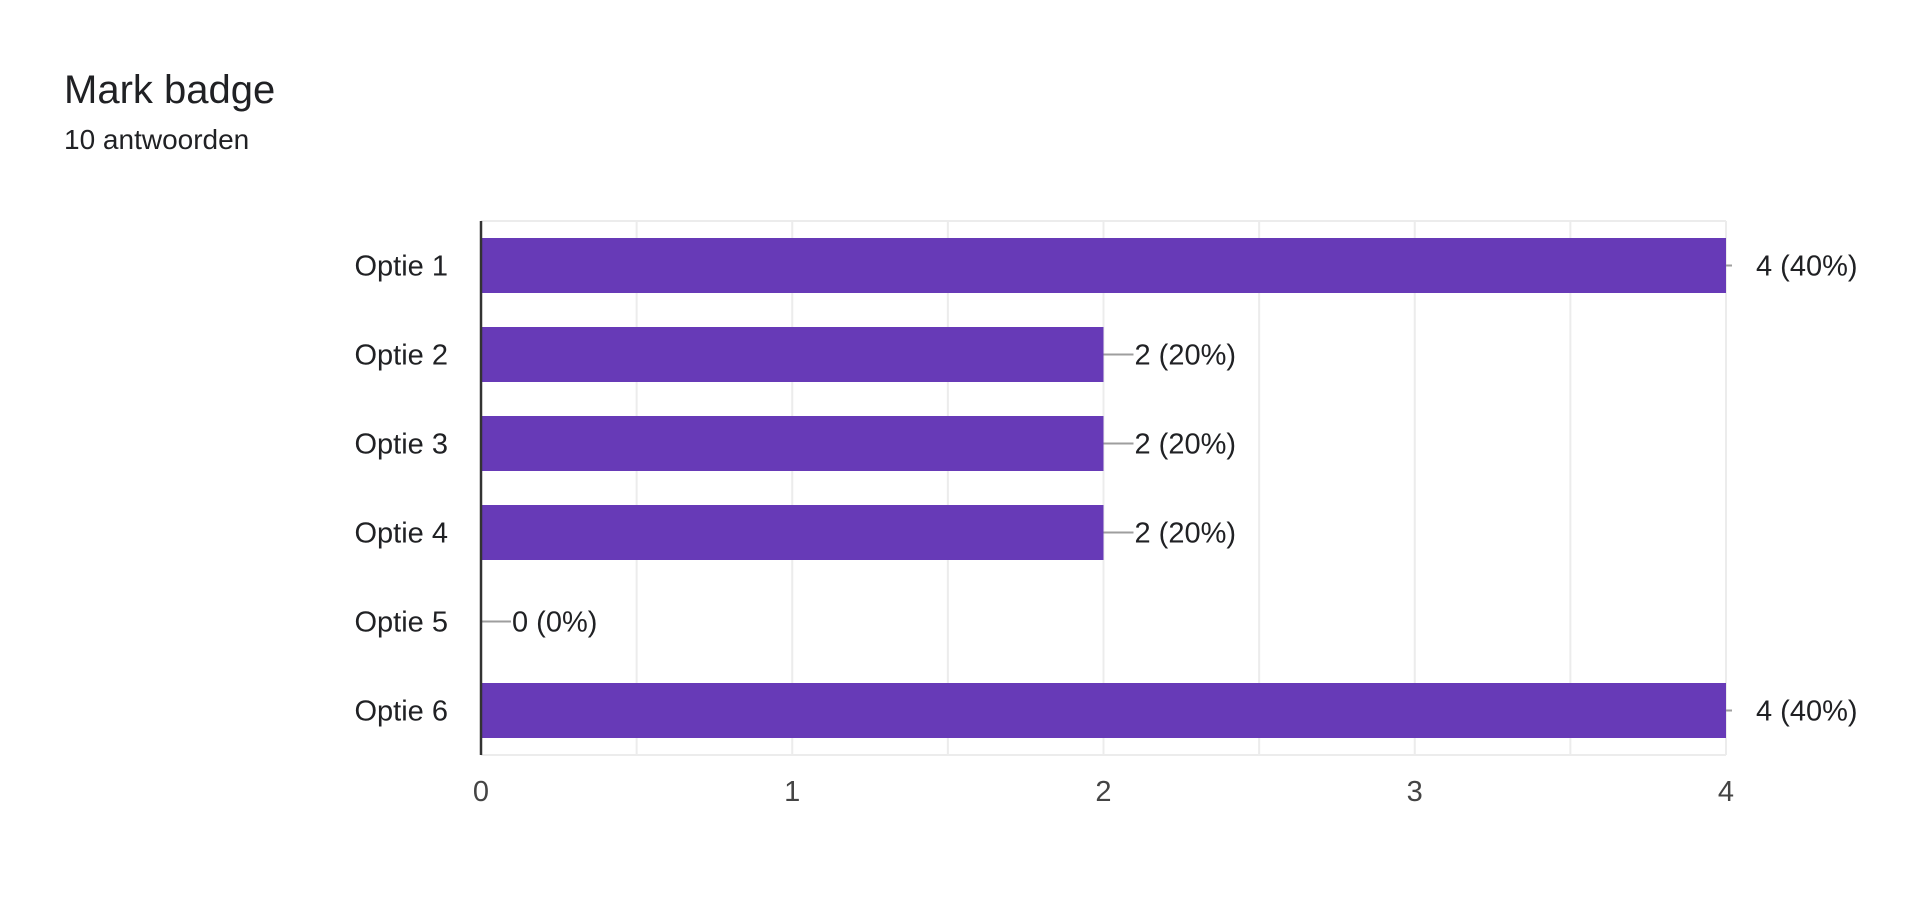  I want to click on chart-title: Mark badge, so click(170, 90).